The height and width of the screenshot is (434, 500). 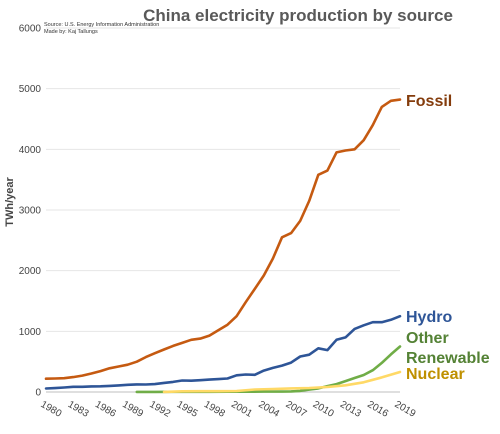 I want to click on y-tick-label: 0, so click(x=38, y=393).